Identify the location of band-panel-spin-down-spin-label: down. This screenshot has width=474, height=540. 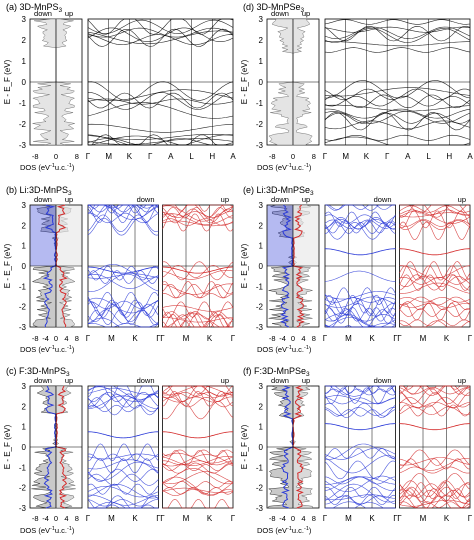
(146, 380).